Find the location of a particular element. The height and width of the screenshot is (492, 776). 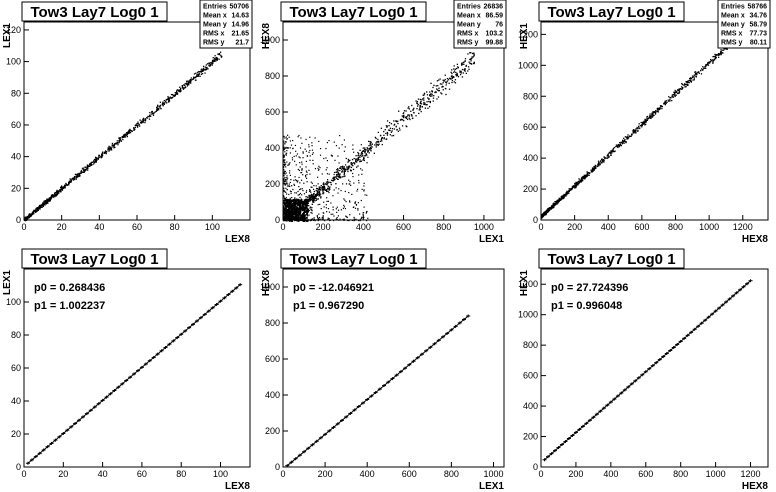

stats-value: 21.7 is located at coordinates (242, 43).